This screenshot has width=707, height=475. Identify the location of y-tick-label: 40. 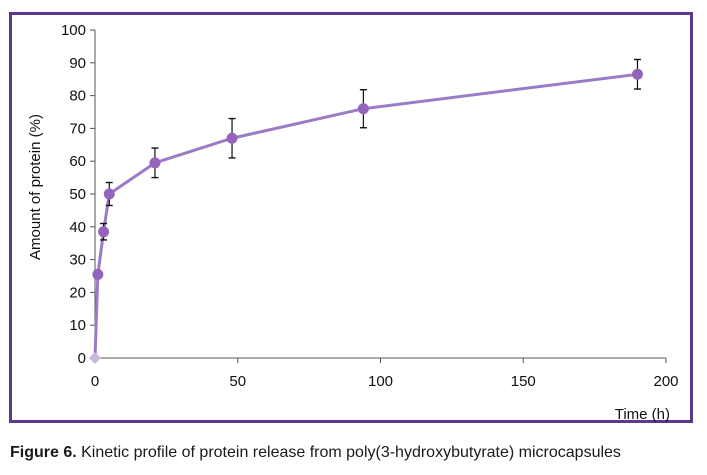
(77, 227).